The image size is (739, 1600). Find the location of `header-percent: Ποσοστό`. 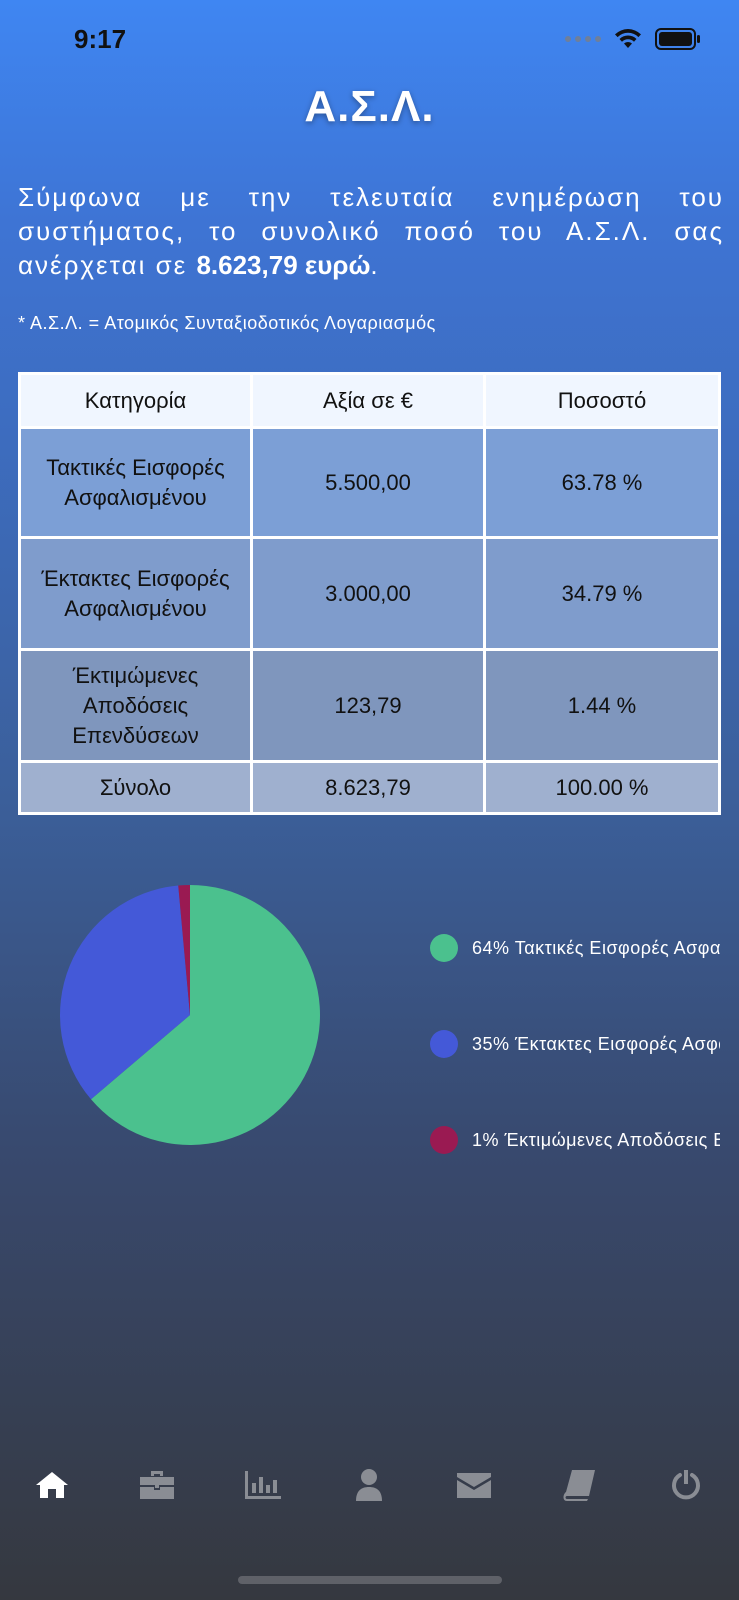

header-percent: Ποσοστό is located at coordinates (602, 400).